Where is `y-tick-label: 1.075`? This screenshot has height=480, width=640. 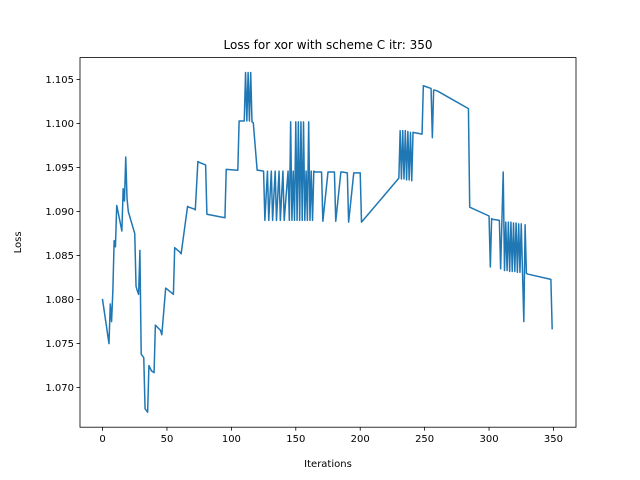 y-tick-label: 1.075 is located at coordinates (59, 344).